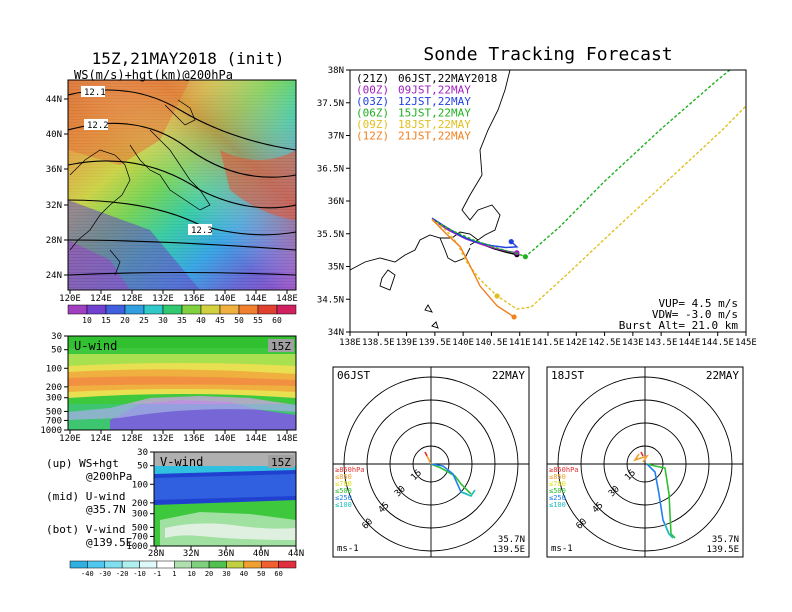  Describe the element at coordinates (54, 241) in the screenshot. I see `map-lat-tick-28n: 28N` at that location.